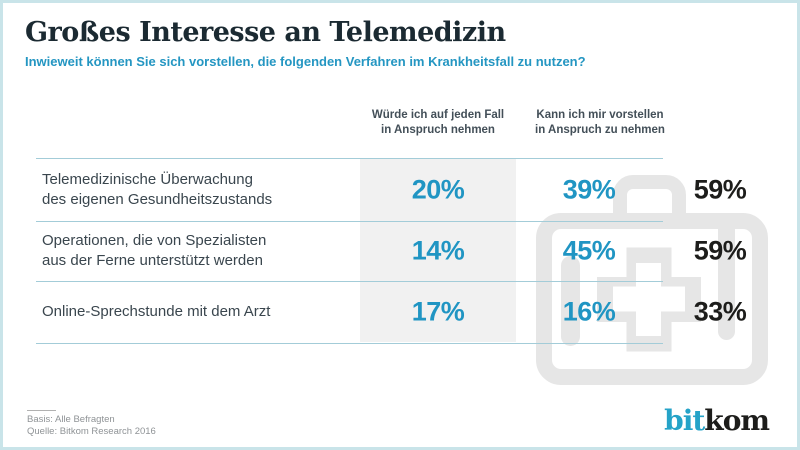  What do you see at coordinates (737, 420) in the screenshot?
I see `bitkom-logo-kom: kom` at bounding box center [737, 420].